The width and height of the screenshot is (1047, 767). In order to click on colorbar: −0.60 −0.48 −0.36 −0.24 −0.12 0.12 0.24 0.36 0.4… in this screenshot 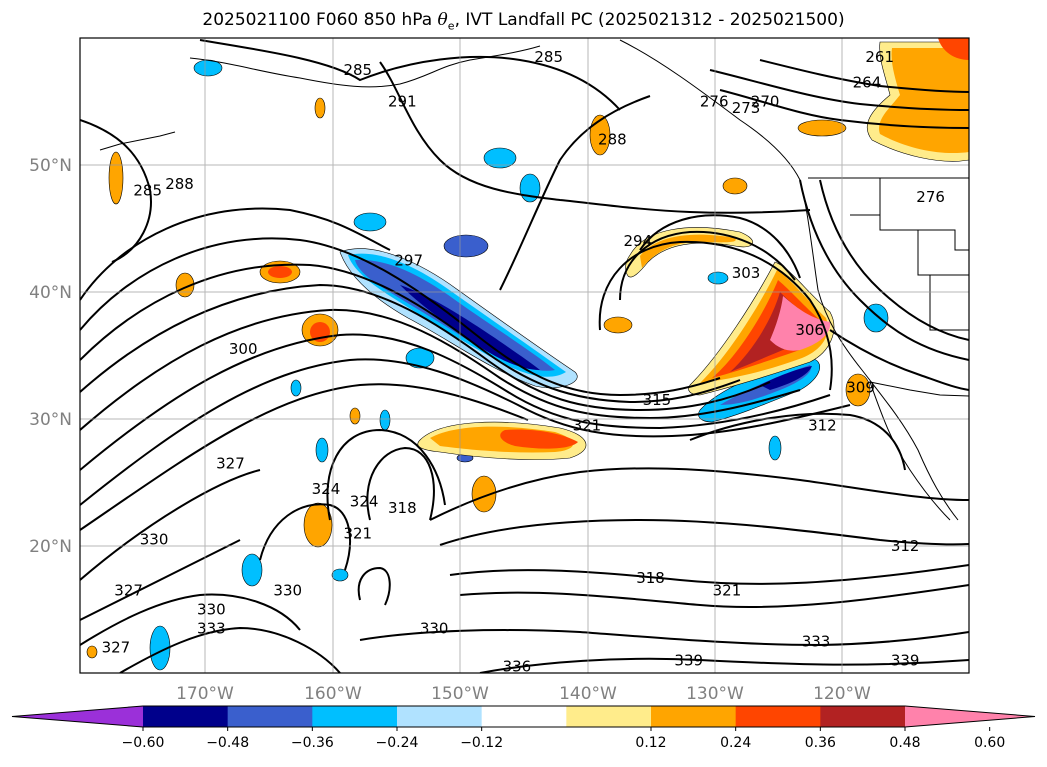, I will do `click(523, 728)`.